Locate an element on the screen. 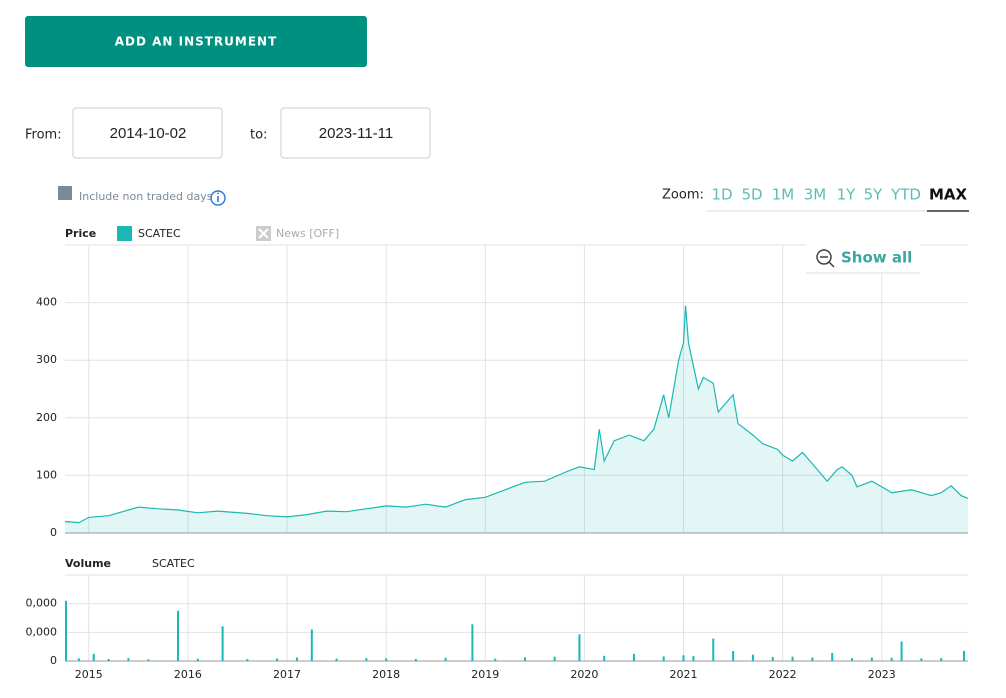 This screenshot has height=698, width=1006. non-traded-label: Include non traded days is located at coordinates (146, 196).